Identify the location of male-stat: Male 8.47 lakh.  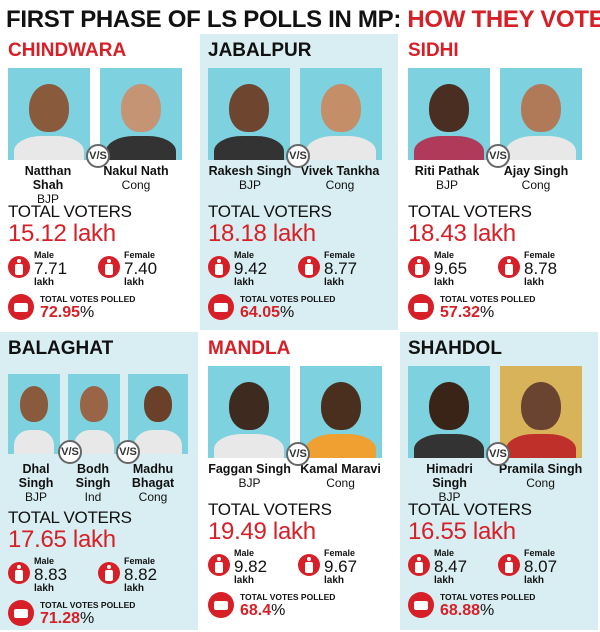
(453, 569).